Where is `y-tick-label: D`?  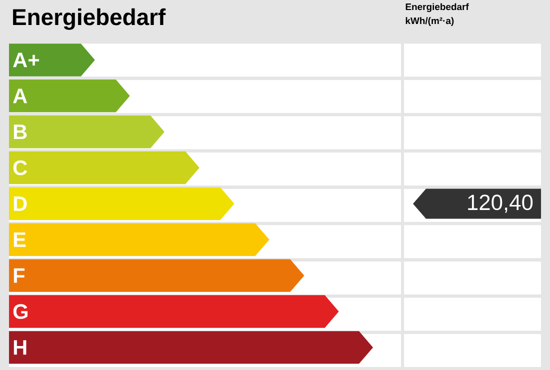
y-tick-label: D is located at coordinates (20, 203).